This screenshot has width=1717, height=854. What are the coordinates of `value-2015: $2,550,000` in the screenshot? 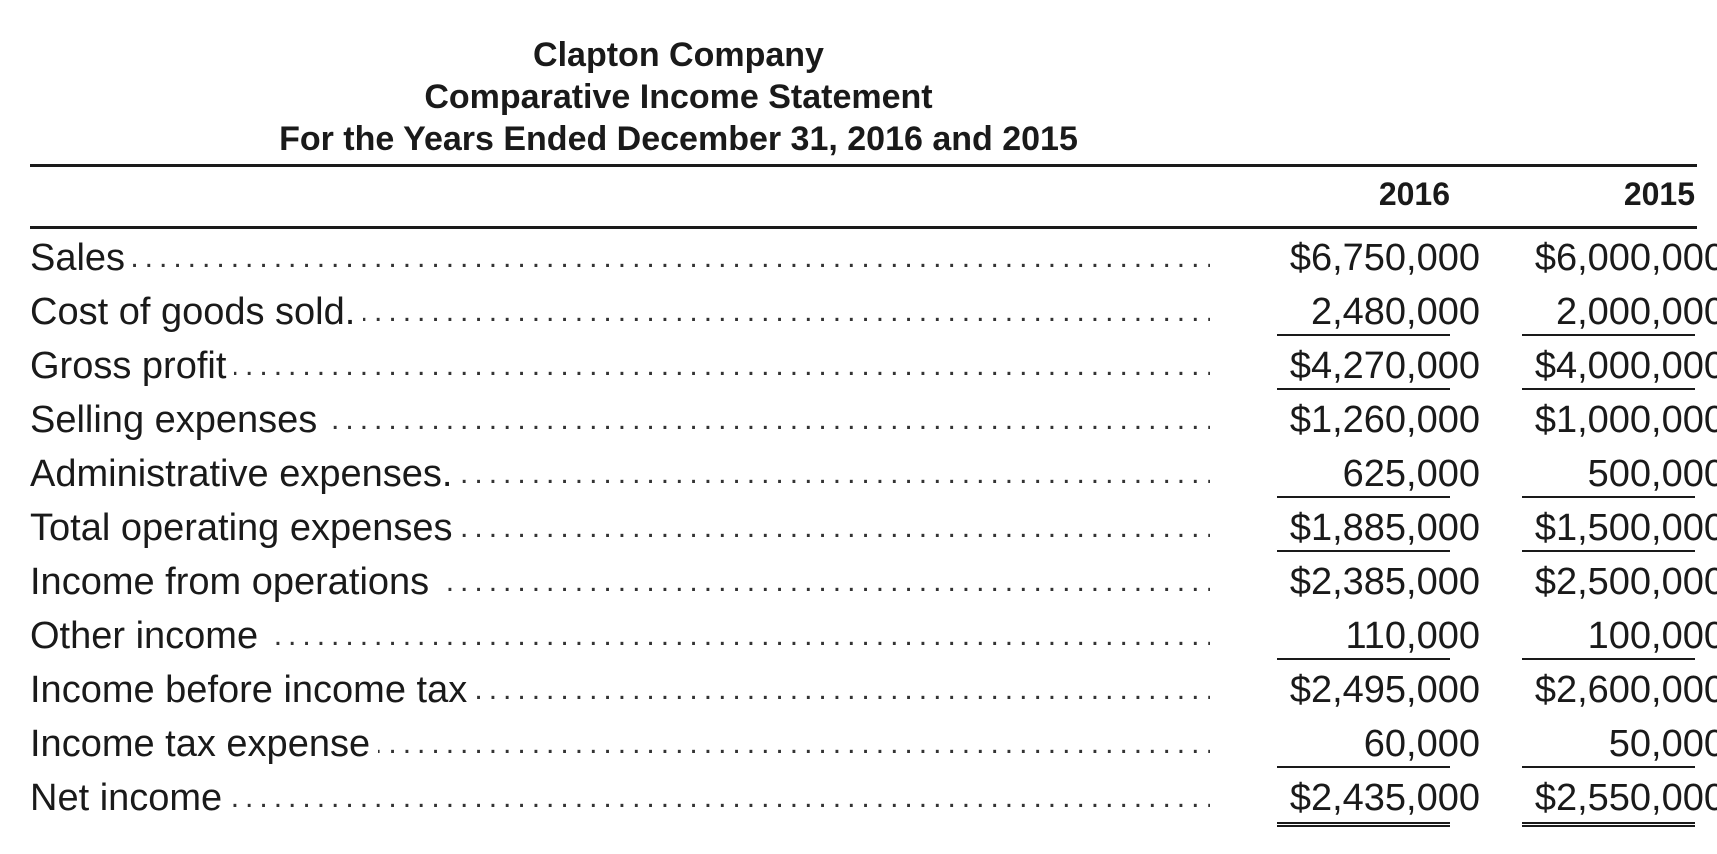 It's located at (1625, 798).